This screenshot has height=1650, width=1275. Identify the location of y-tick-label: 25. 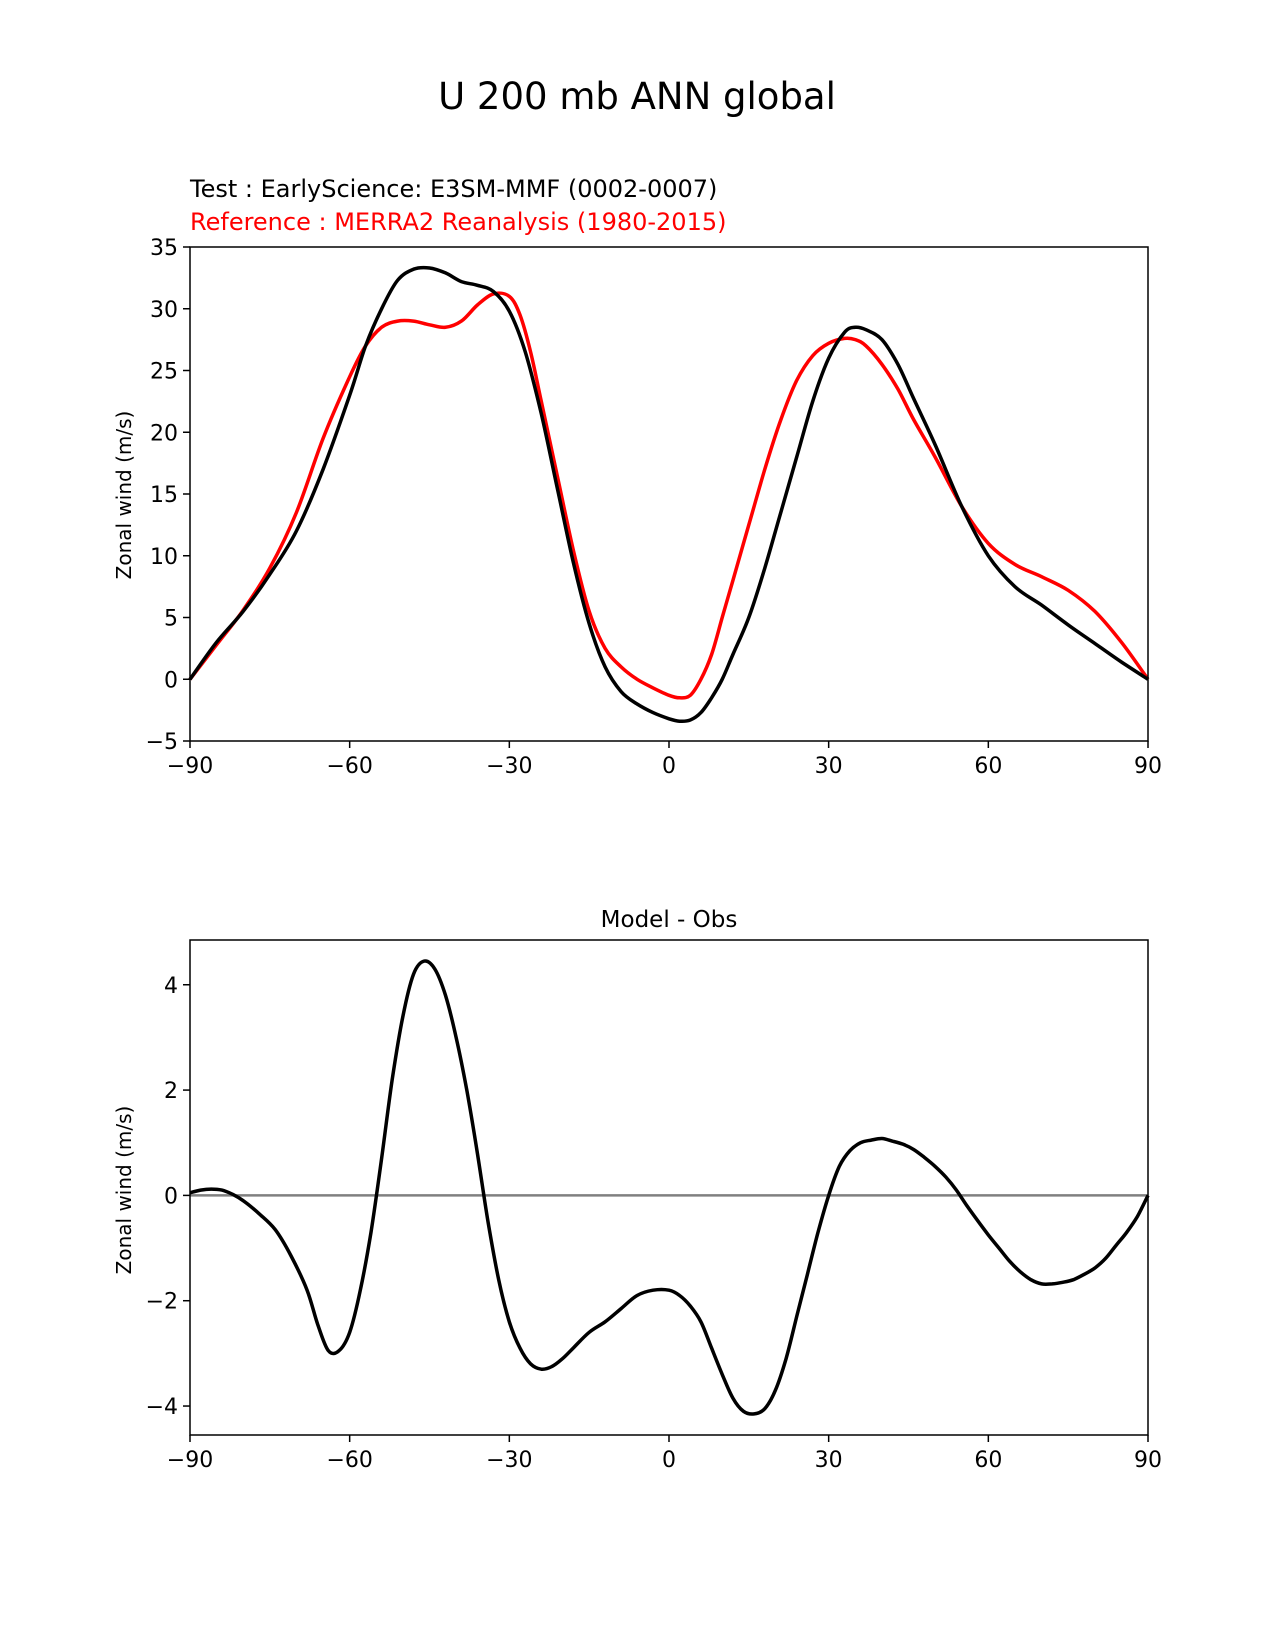
(164, 372).